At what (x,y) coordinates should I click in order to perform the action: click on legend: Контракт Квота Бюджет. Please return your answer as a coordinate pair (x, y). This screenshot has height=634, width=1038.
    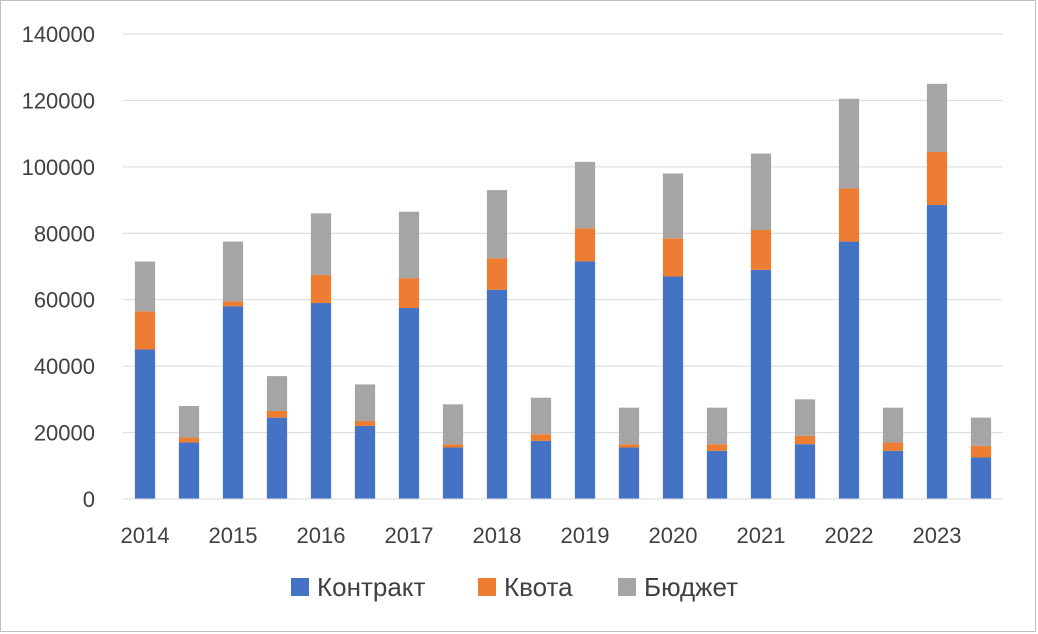
    Looking at the image, I should click on (514, 587).